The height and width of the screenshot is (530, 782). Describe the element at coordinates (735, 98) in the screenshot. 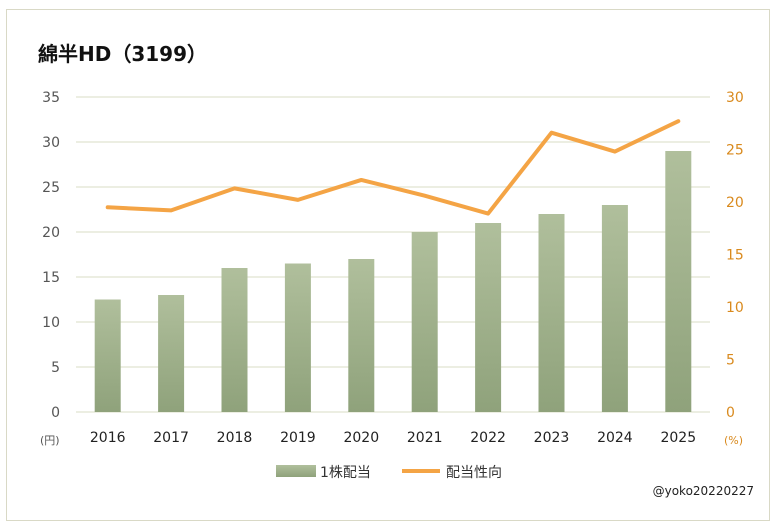

I see `right-tick-label: 30` at that location.